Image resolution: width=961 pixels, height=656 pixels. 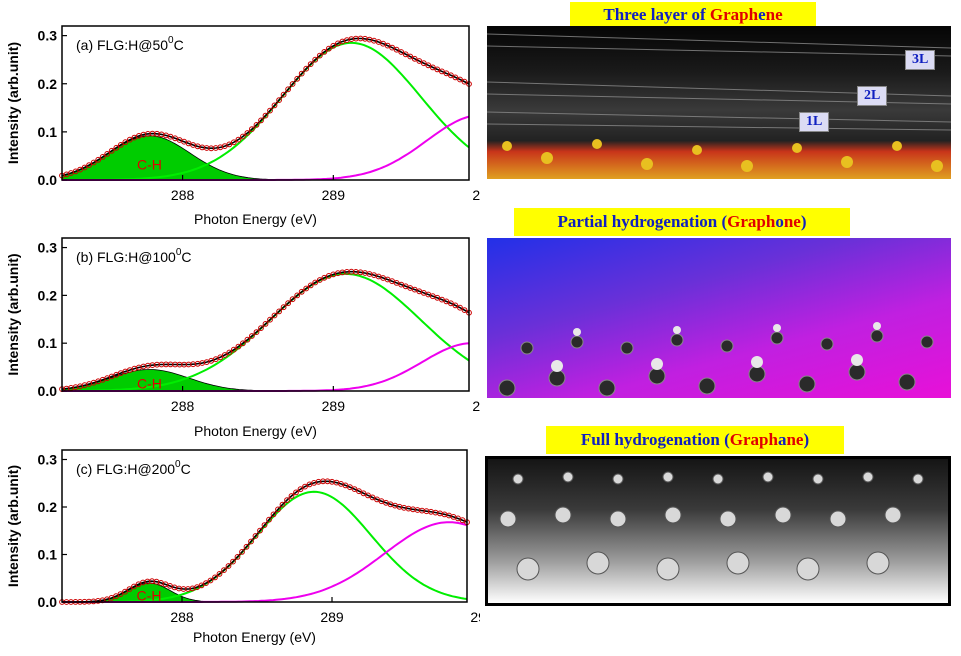 What do you see at coordinates (814, 122) in the screenshot?
I see `layer-tag-1l: 1L` at bounding box center [814, 122].